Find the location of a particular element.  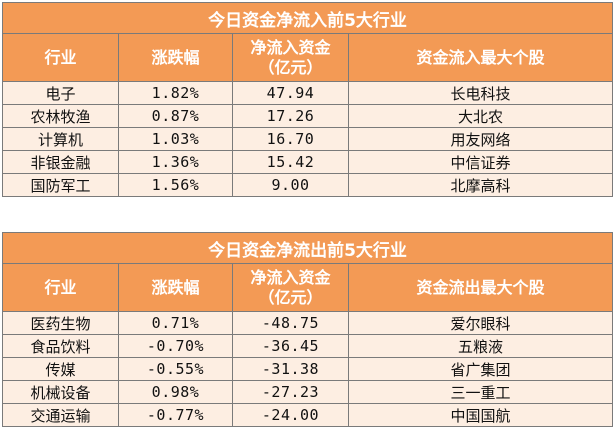

table-row: 计算机 1.03% 16.70 用友网络 is located at coordinates (308, 139).